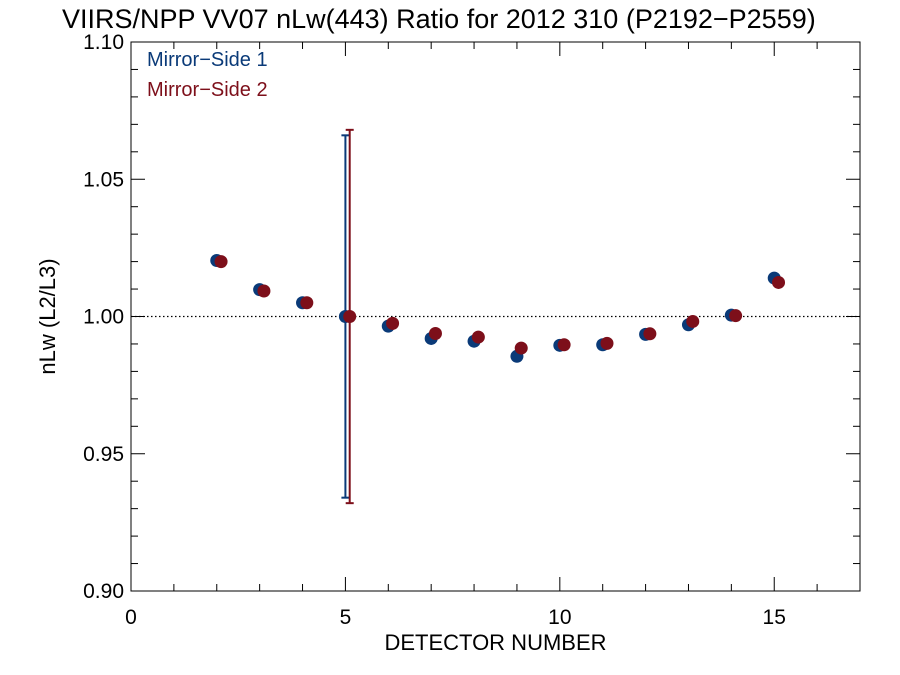 The image size is (900, 675). What do you see at coordinates (47, 316) in the screenshot?
I see `y-axis-label: nLw (L2/L3)` at bounding box center [47, 316].